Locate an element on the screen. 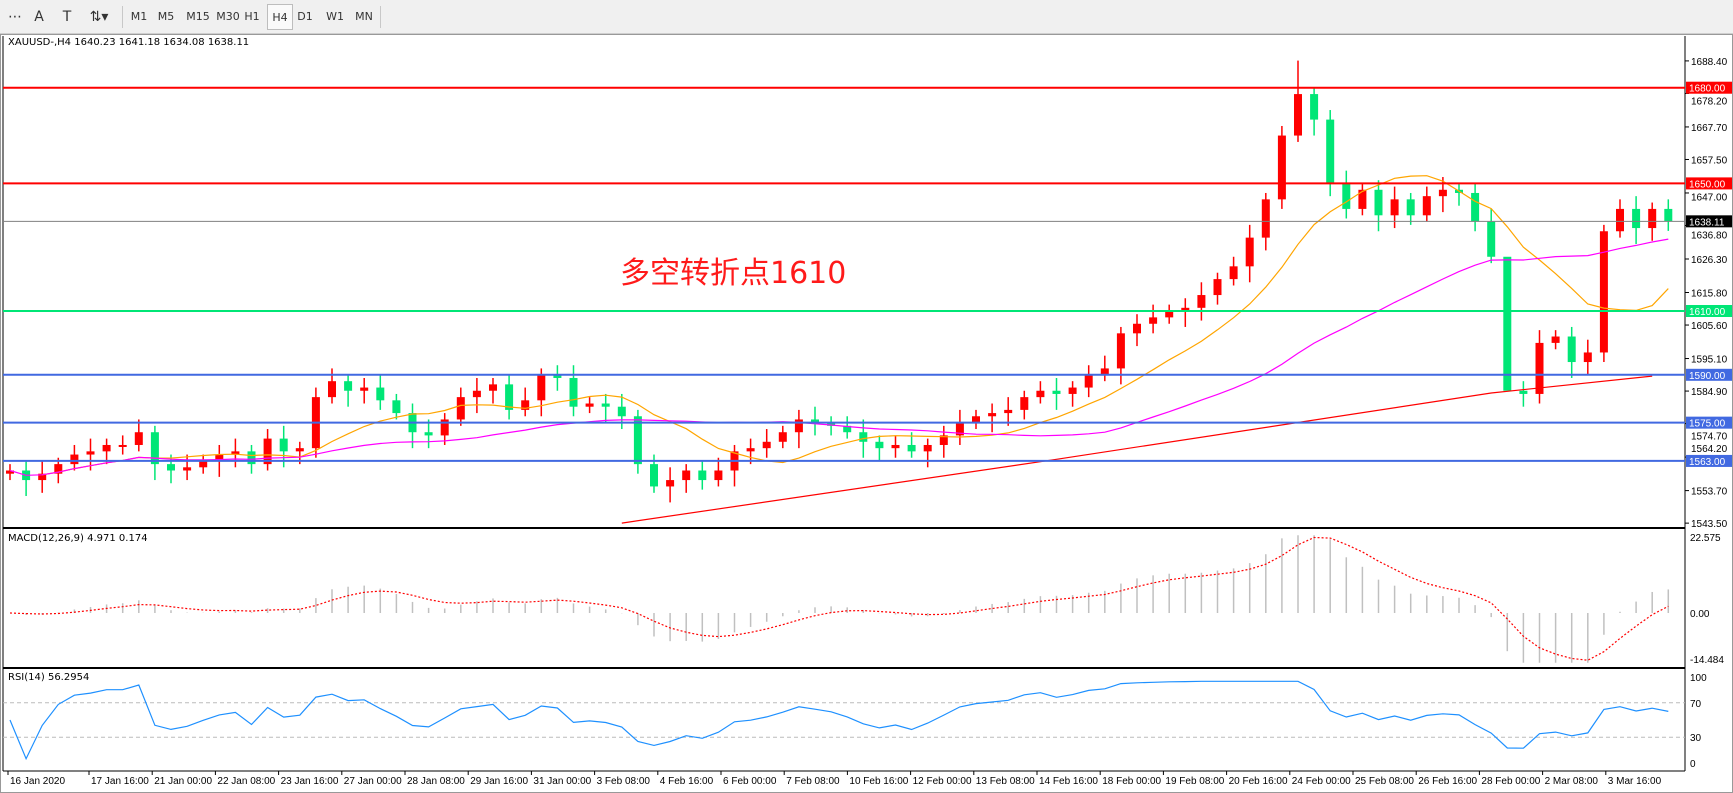 This screenshot has width=1733, height=793. timeframe-w1: W1 is located at coordinates (335, 16).